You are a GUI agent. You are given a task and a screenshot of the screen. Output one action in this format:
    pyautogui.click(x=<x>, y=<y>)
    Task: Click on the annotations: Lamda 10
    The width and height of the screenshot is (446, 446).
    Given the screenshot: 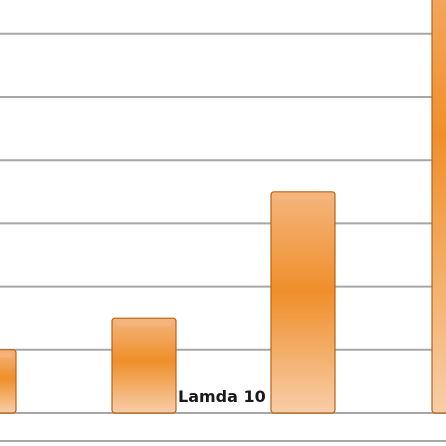 What is the action you would take?
    pyautogui.click(x=222, y=396)
    